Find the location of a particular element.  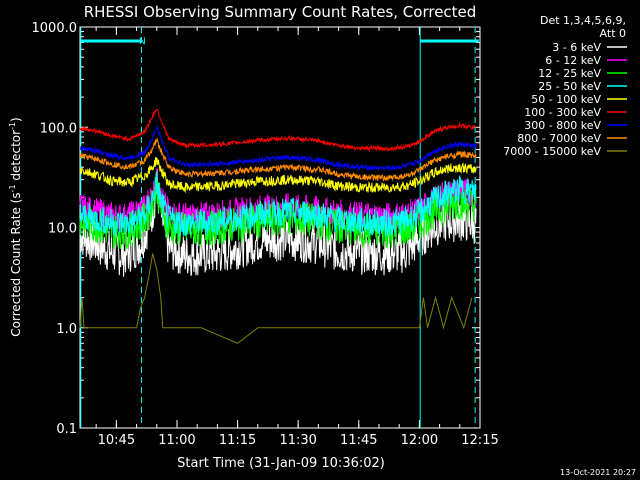

legend-label: 300 - 800 keV is located at coordinates (562, 125).